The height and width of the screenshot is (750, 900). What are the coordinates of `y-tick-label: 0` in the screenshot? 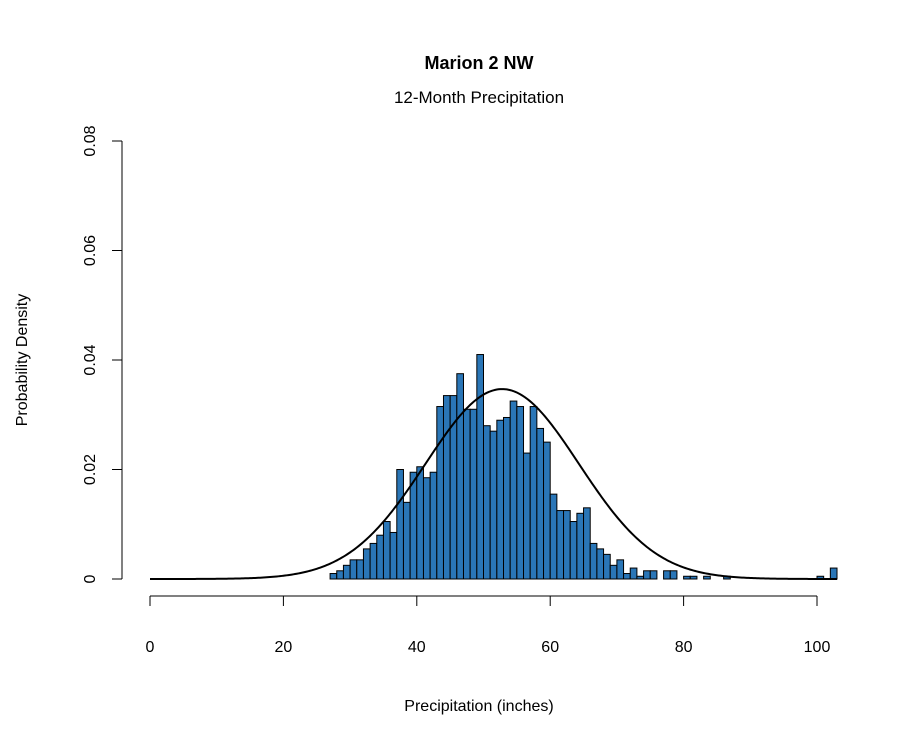 It's located at (90, 578).